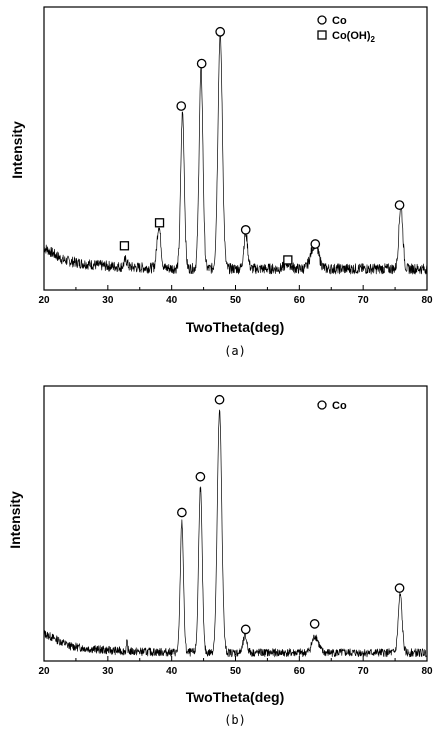 Image resolution: width=439 pixels, height=733 pixels. I want to click on x-axis-title-a: TwoTheta(deg), so click(235, 327).